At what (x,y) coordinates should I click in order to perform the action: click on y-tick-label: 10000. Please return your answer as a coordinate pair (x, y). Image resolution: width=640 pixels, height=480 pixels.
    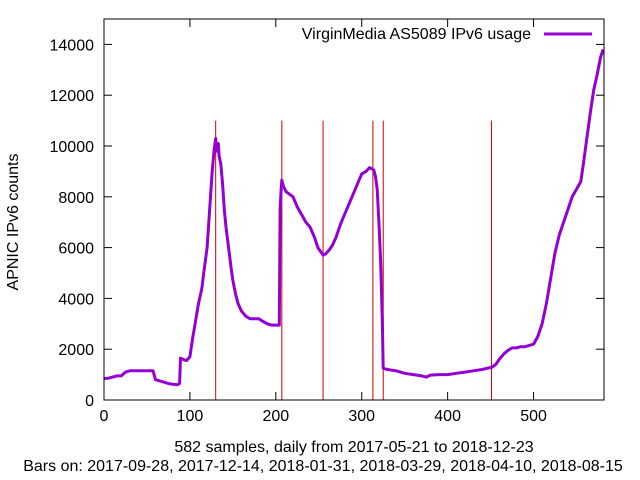
    Looking at the image, I should click on (72, 147).